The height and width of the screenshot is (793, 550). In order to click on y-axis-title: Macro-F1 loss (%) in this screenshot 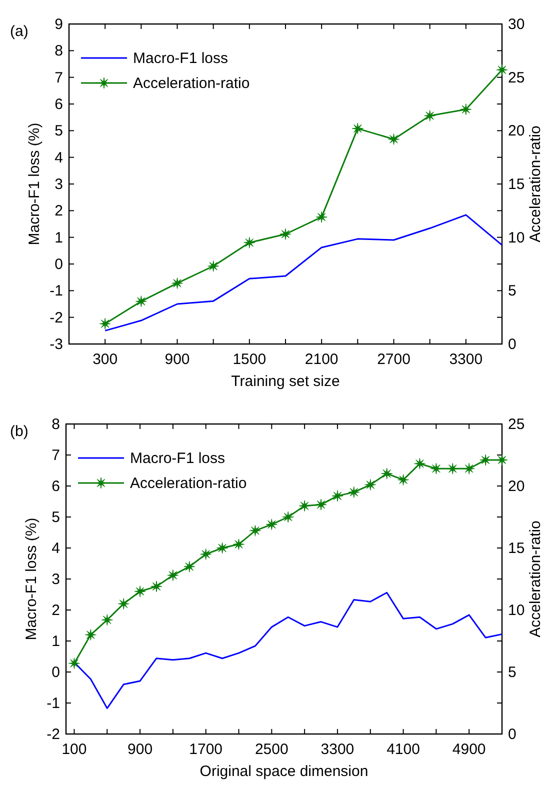, I will do `click(34, 184)`.